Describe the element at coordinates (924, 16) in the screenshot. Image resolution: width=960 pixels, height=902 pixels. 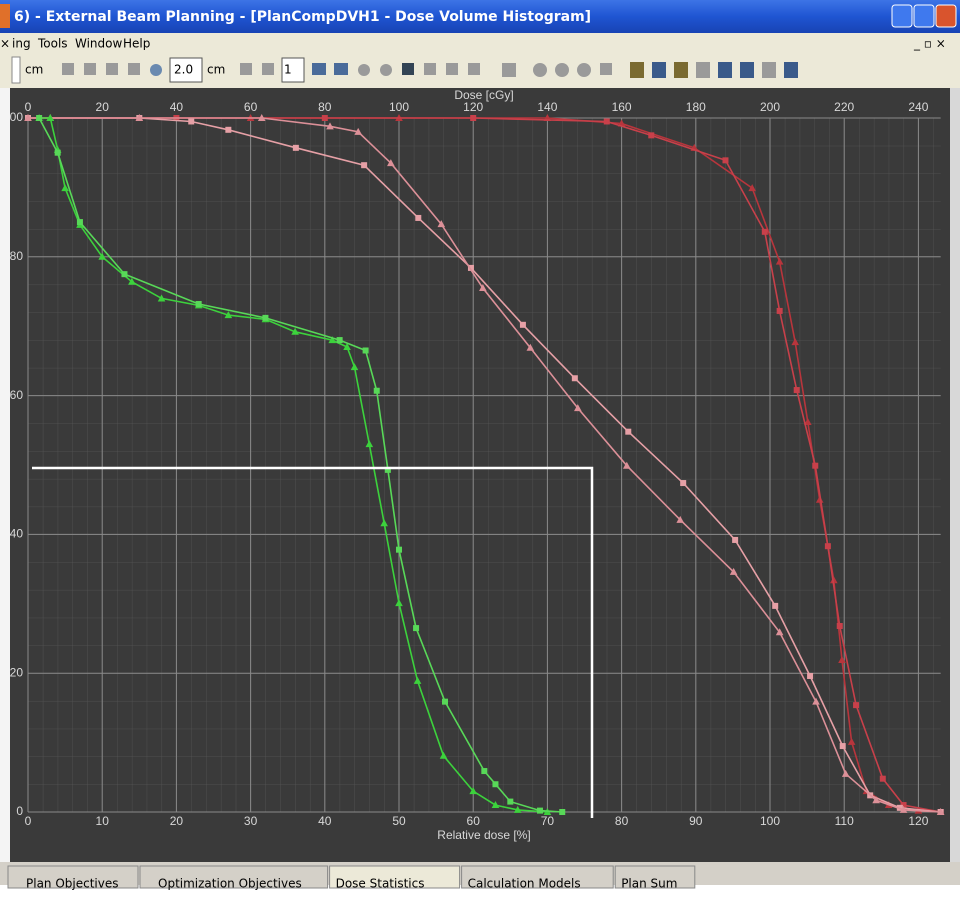
I see `maximize-button` at that location.